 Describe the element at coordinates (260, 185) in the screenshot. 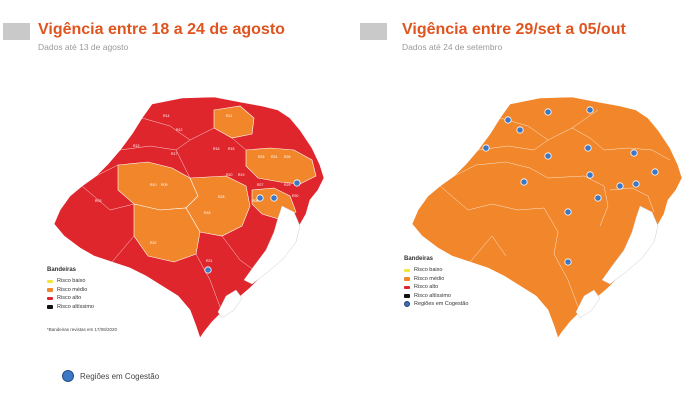

I see `left-label-r27: R27` at that location.